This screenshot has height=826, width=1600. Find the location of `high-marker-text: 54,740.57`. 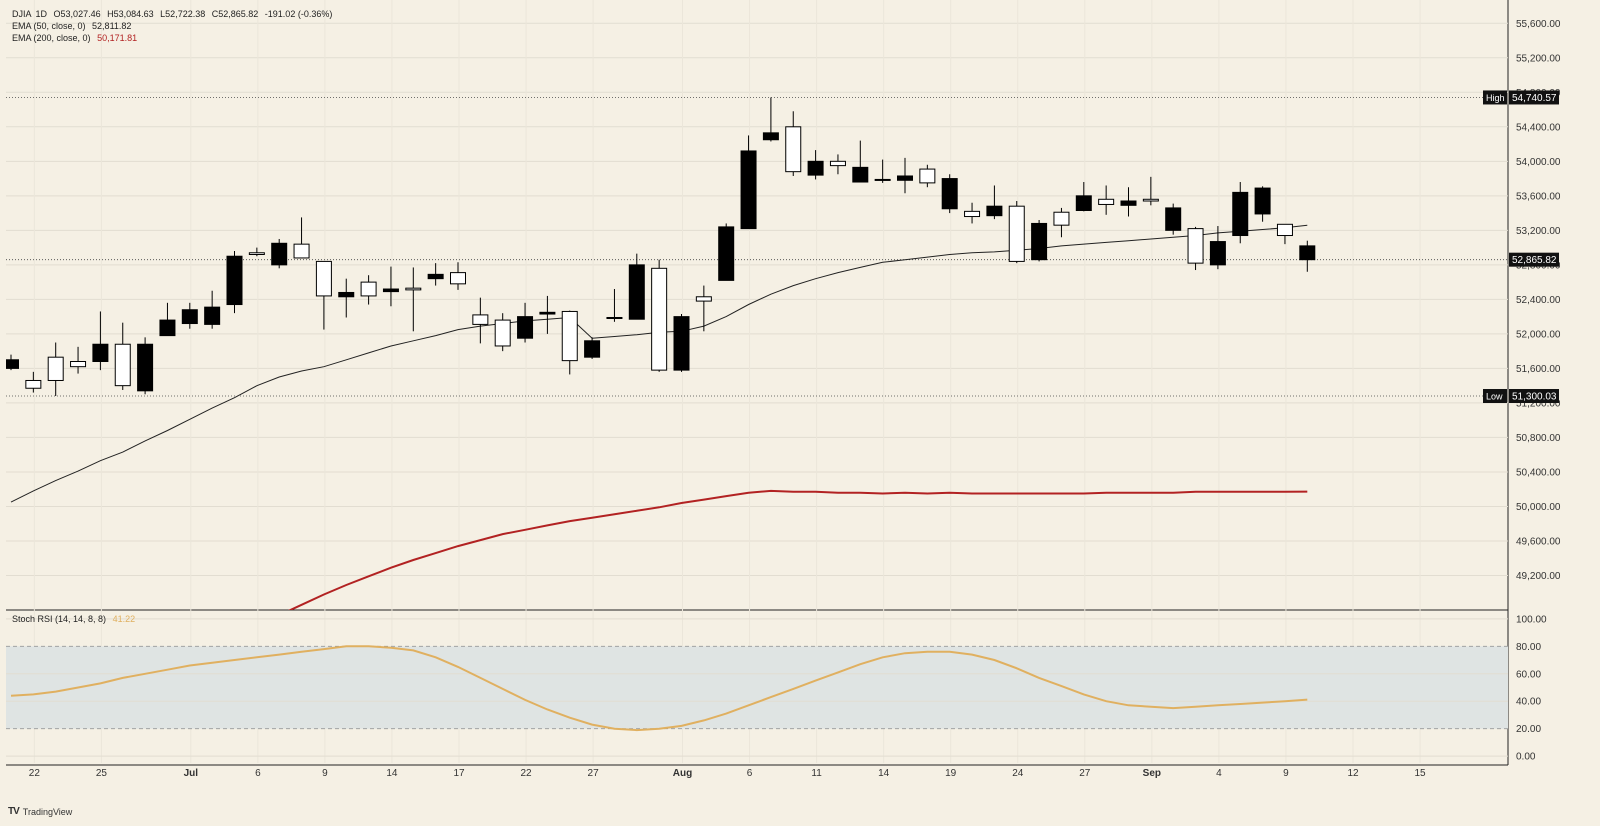

high-marker-text: 54,740.57 is located at coordinates (1534, 98).